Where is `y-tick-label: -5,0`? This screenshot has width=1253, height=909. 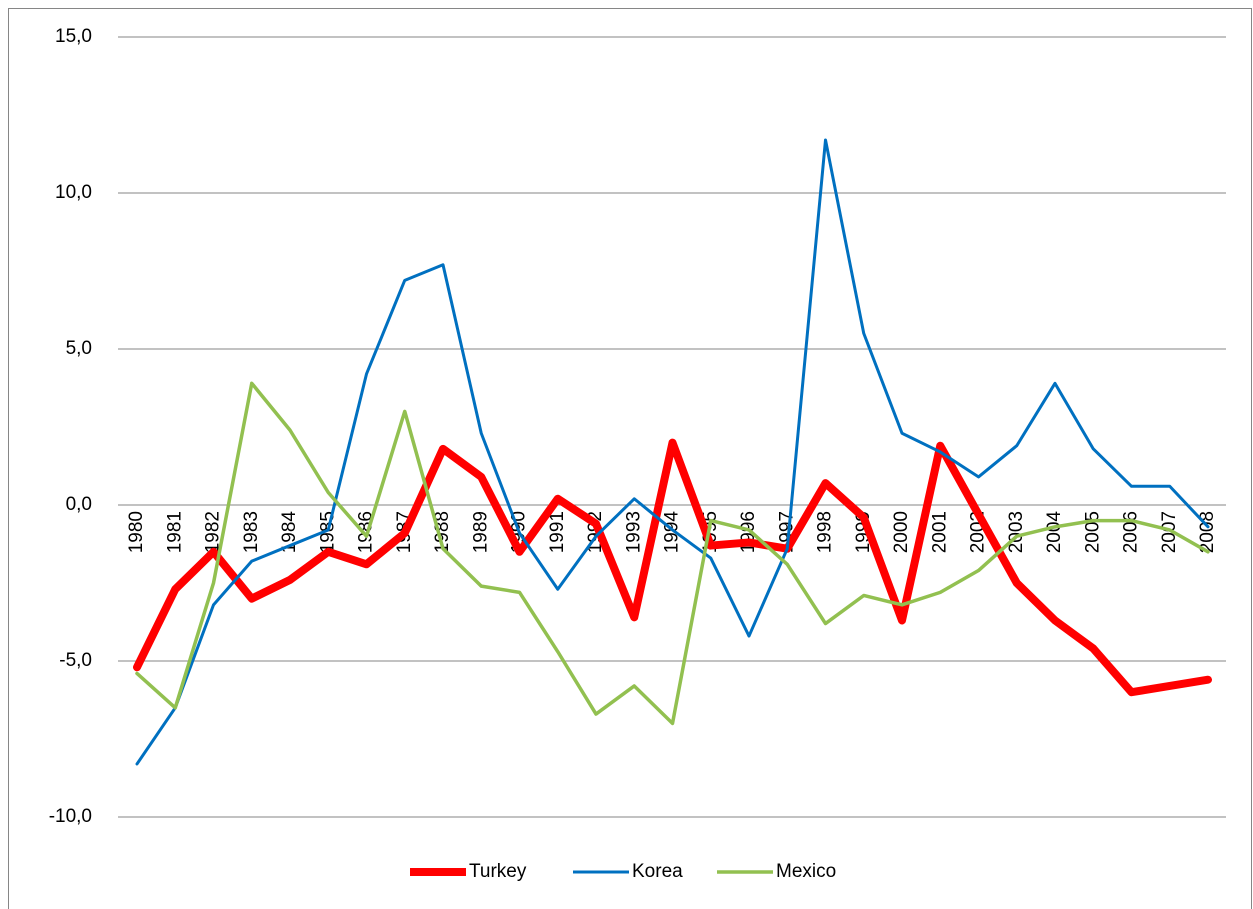 y-tick-label: -5,0 is located at coordinates (75, 660).